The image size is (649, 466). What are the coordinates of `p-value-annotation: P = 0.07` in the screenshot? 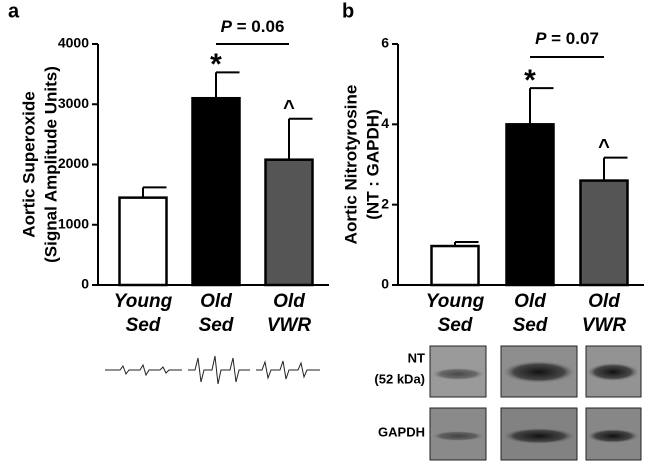 It's located at (567, 38).